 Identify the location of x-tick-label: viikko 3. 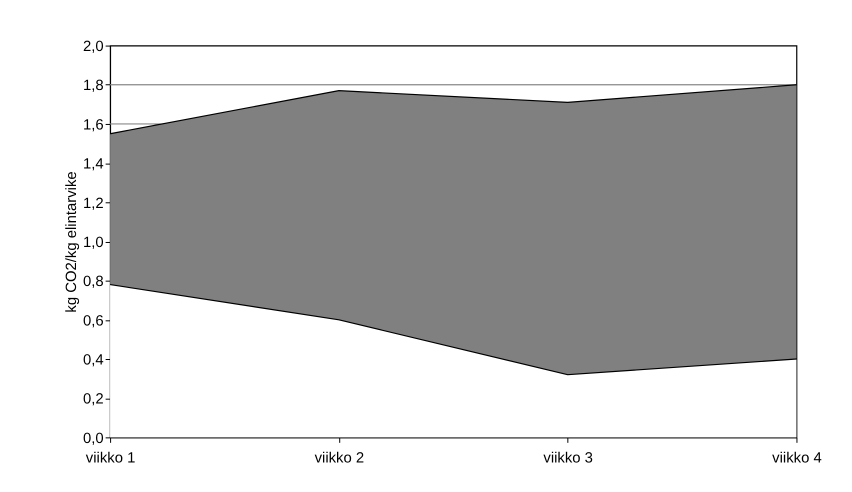
(568, 458).